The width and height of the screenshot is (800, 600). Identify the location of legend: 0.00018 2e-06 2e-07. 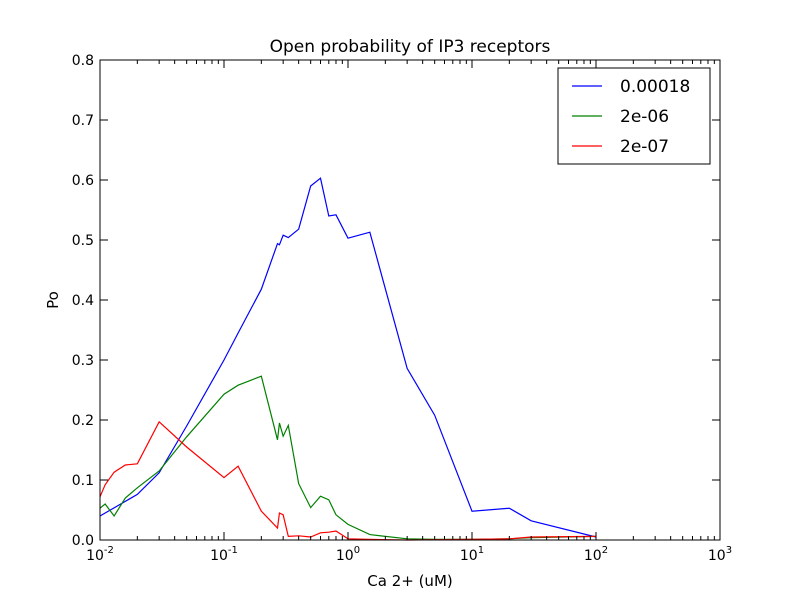
(634, 116).